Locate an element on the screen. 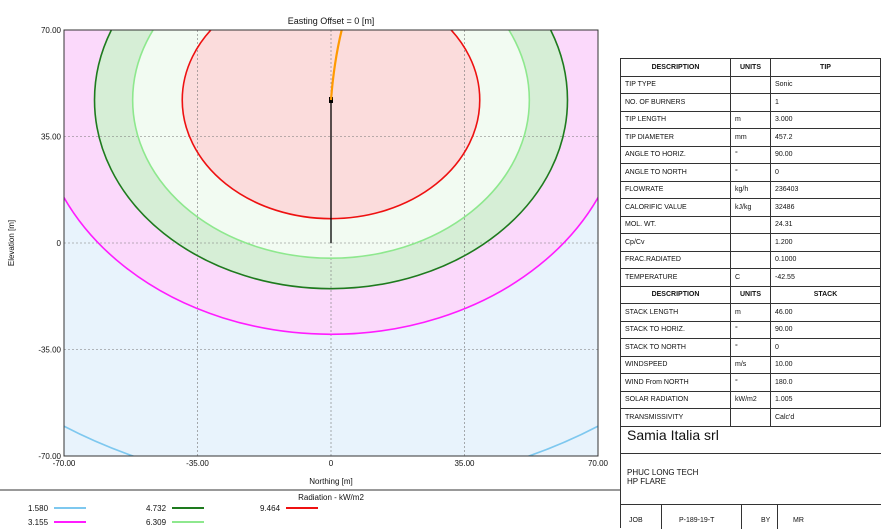 The width and height of the screenshot is (881, 529). table-row: TEMPERATURE C -42.55 is located at coordinates (750, 277).